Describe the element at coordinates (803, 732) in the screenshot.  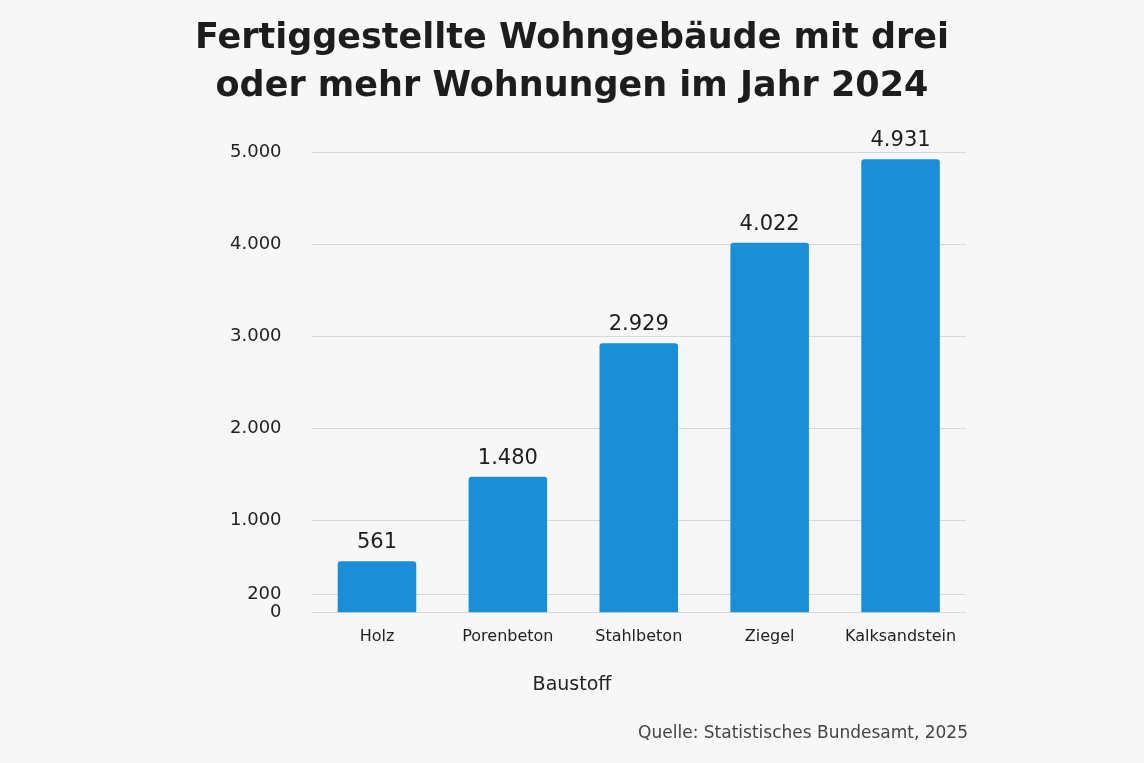
I see `source-note: Quelle: Statistisches Bundesamt, 2025` at that location.